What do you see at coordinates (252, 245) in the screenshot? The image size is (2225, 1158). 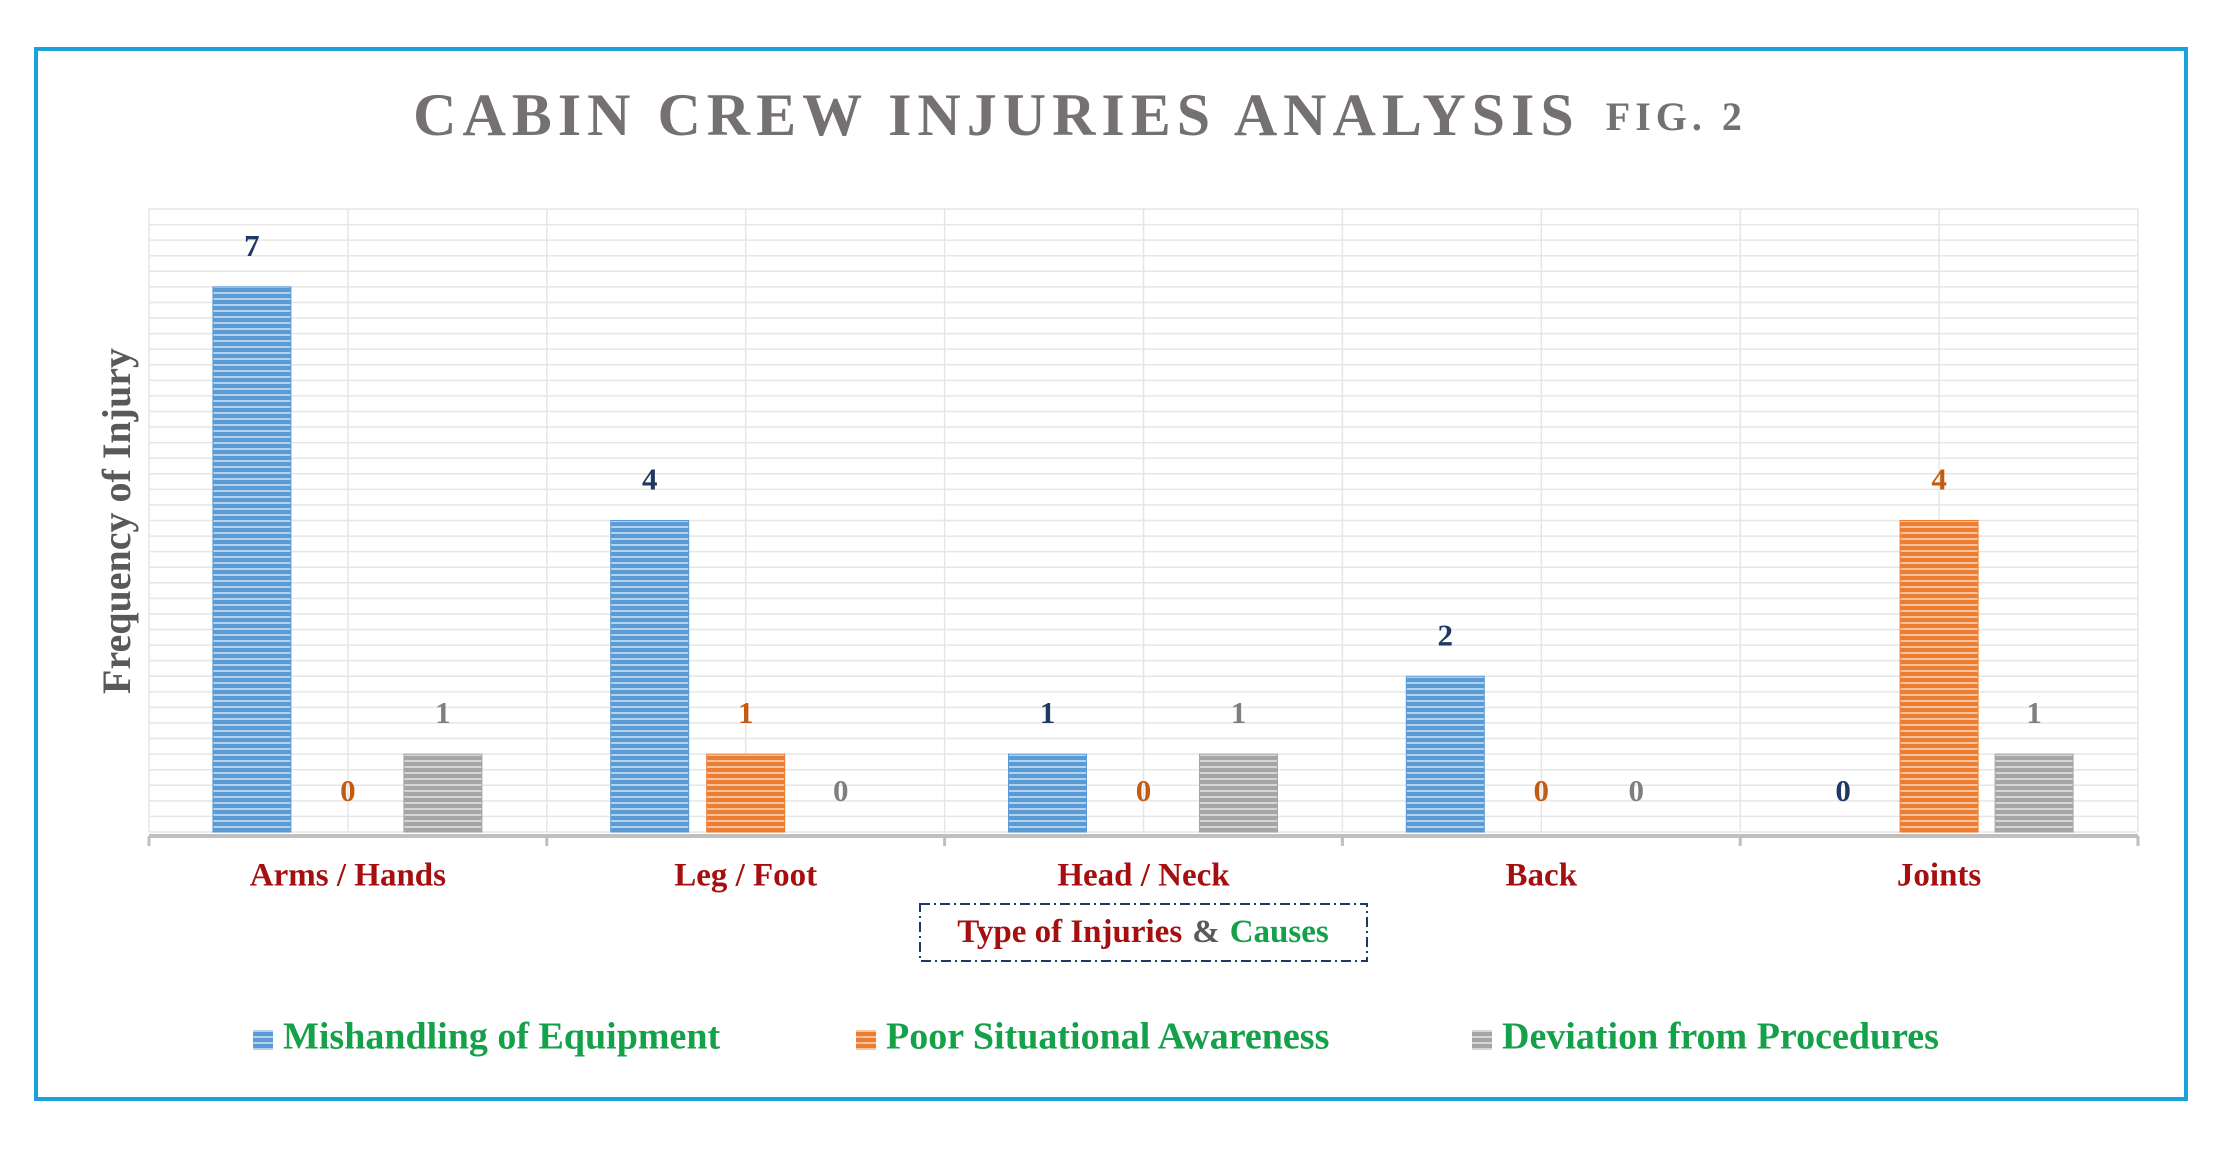 I see `data-label: 7` at bounding box center [252, 245].